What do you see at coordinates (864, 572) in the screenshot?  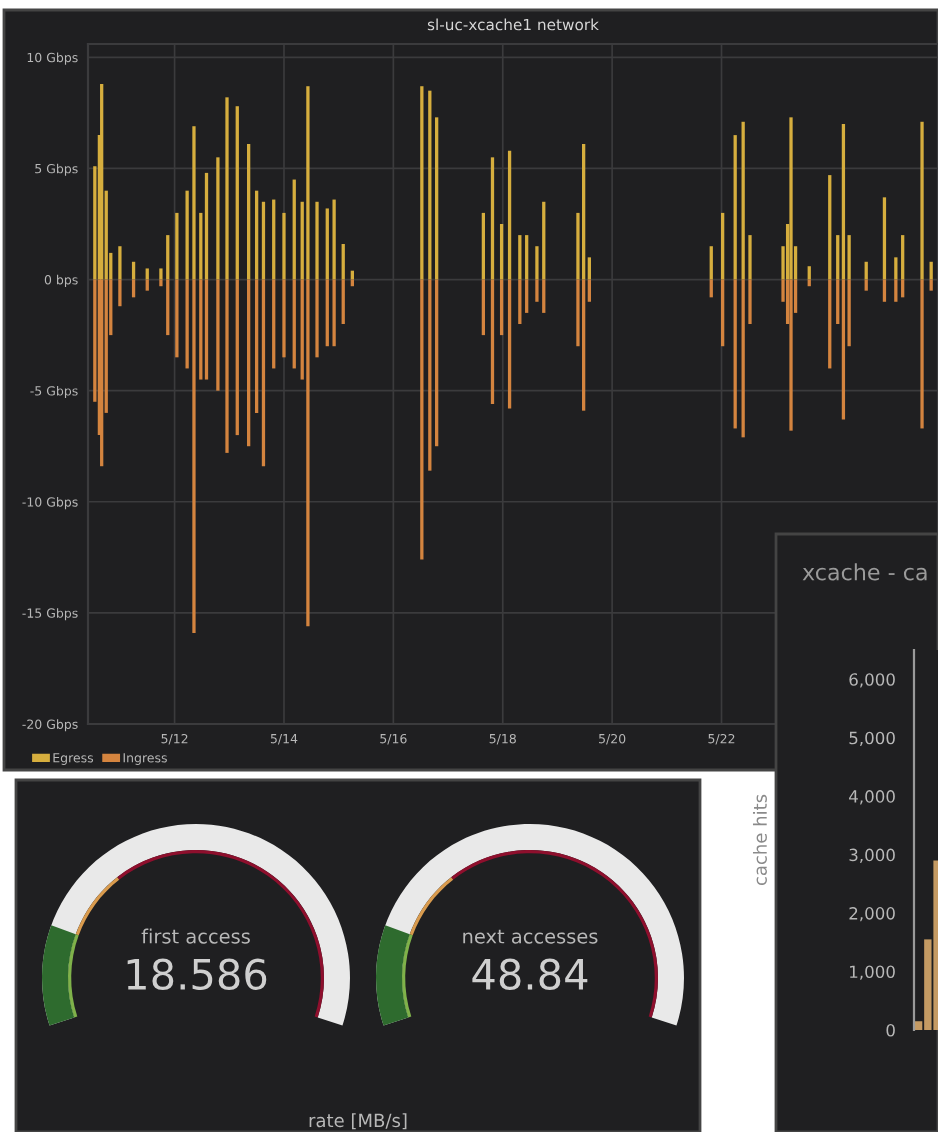 I see `chart-title: xcache - ca` at bounding box center [864, 572].